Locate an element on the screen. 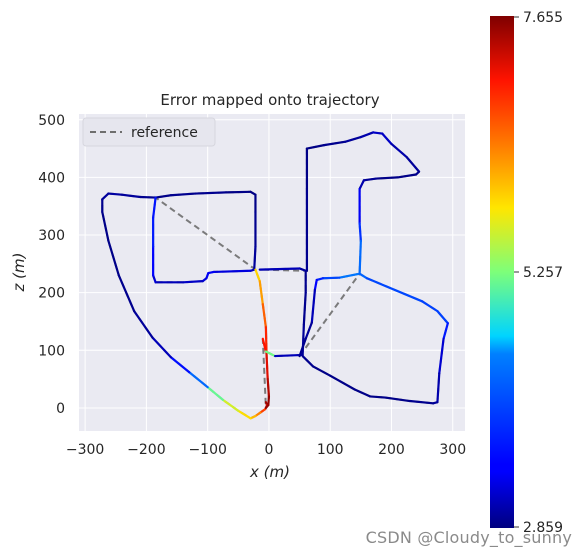 The image size is (582, 552). y-tick-label: 100 is located at coordinates (51, 351).